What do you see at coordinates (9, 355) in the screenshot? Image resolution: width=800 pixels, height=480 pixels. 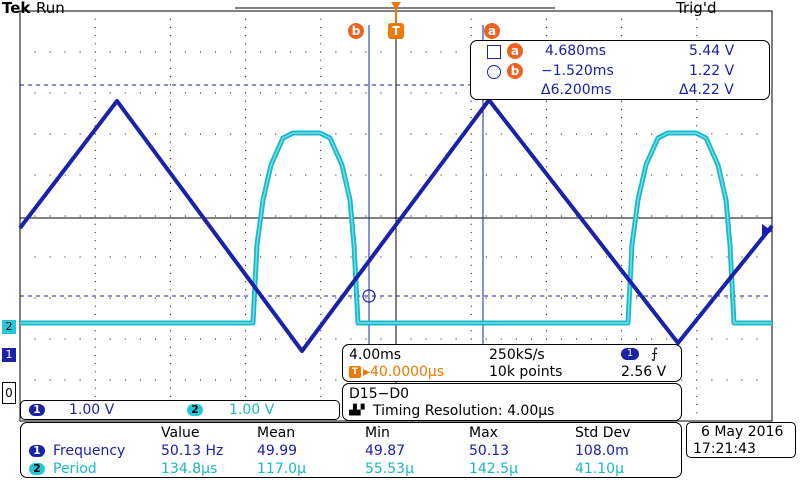 I see `channel-1-marker: 1` at bounding box center [9, 355].